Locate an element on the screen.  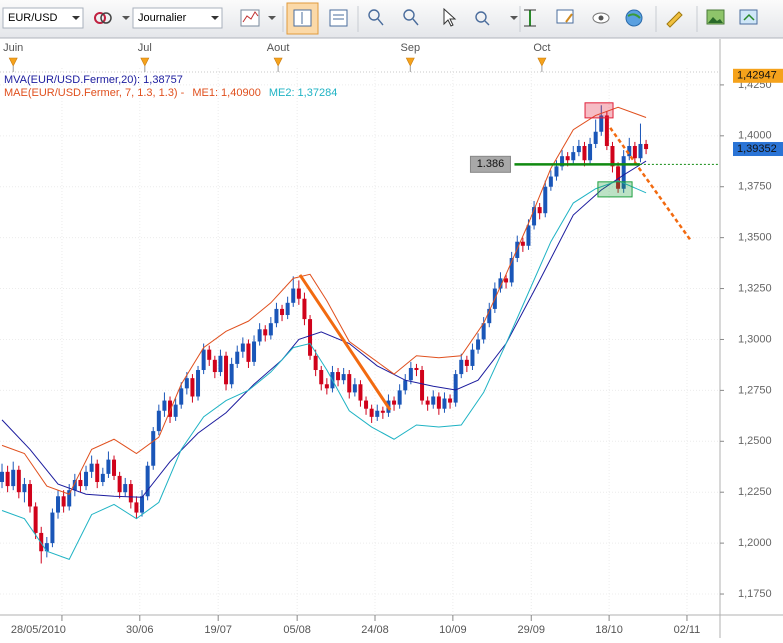
projection-line is located at coordinates (650, 184).